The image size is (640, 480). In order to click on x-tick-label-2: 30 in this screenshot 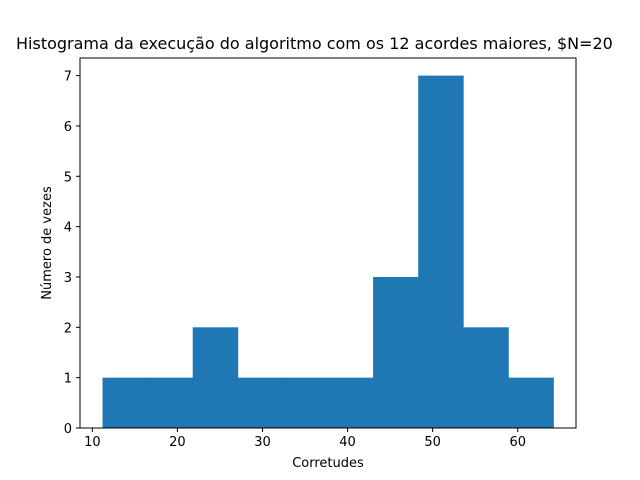, I will do `click(262, 442)`.